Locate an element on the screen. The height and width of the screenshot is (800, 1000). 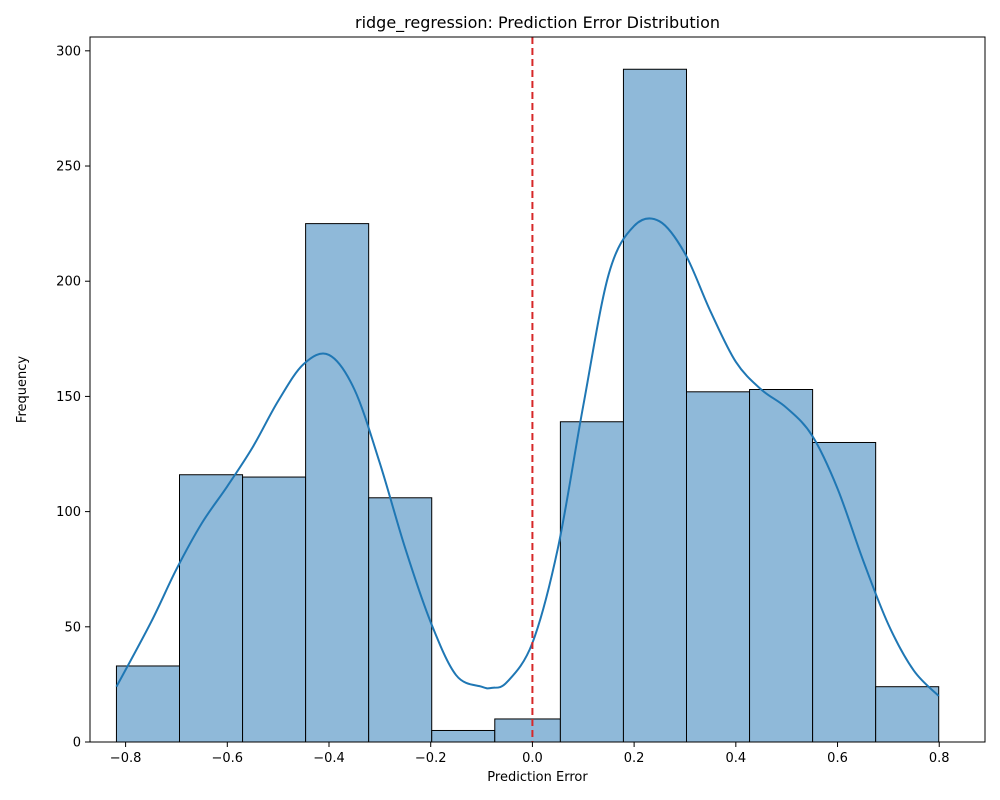
x-tick-label: 0.4 is located at coordinates (735, 758).